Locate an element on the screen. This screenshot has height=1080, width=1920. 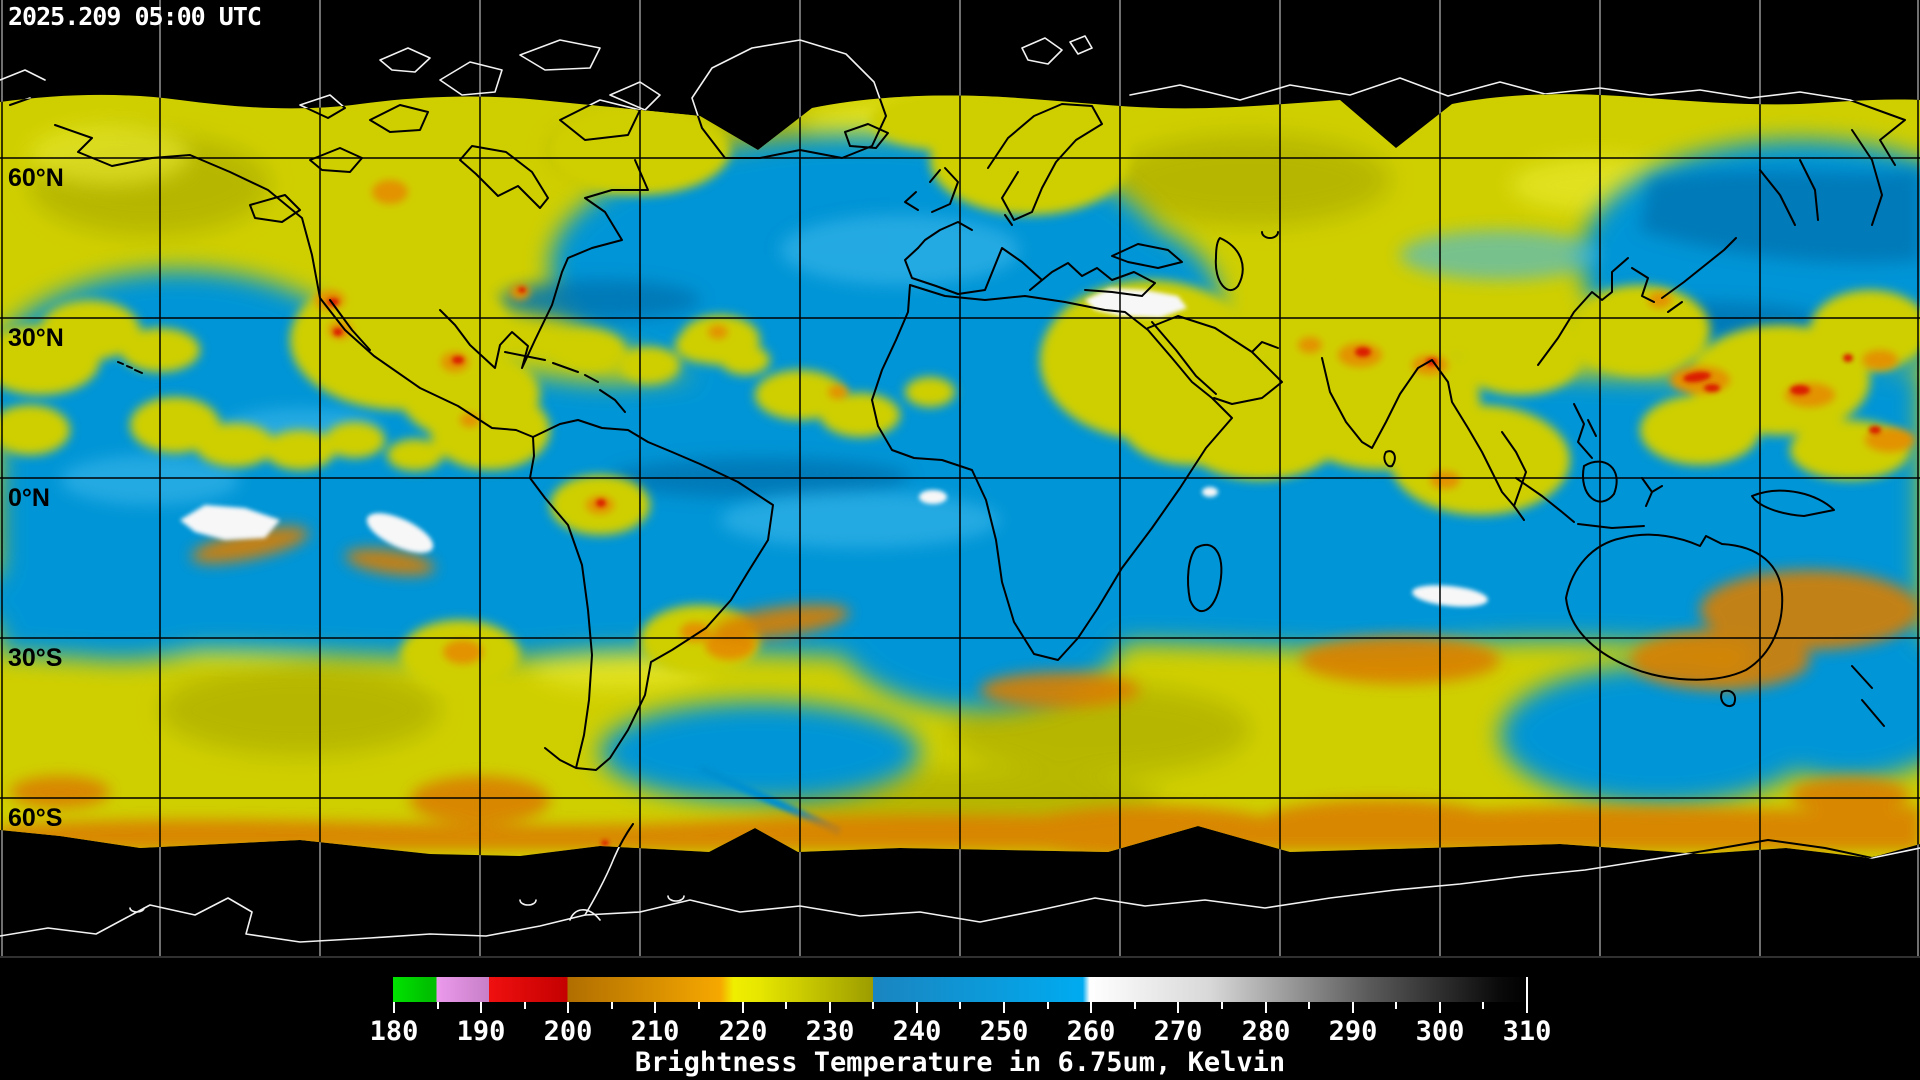
colorbar-minor-ticks is located at coordinates (960, 1005).